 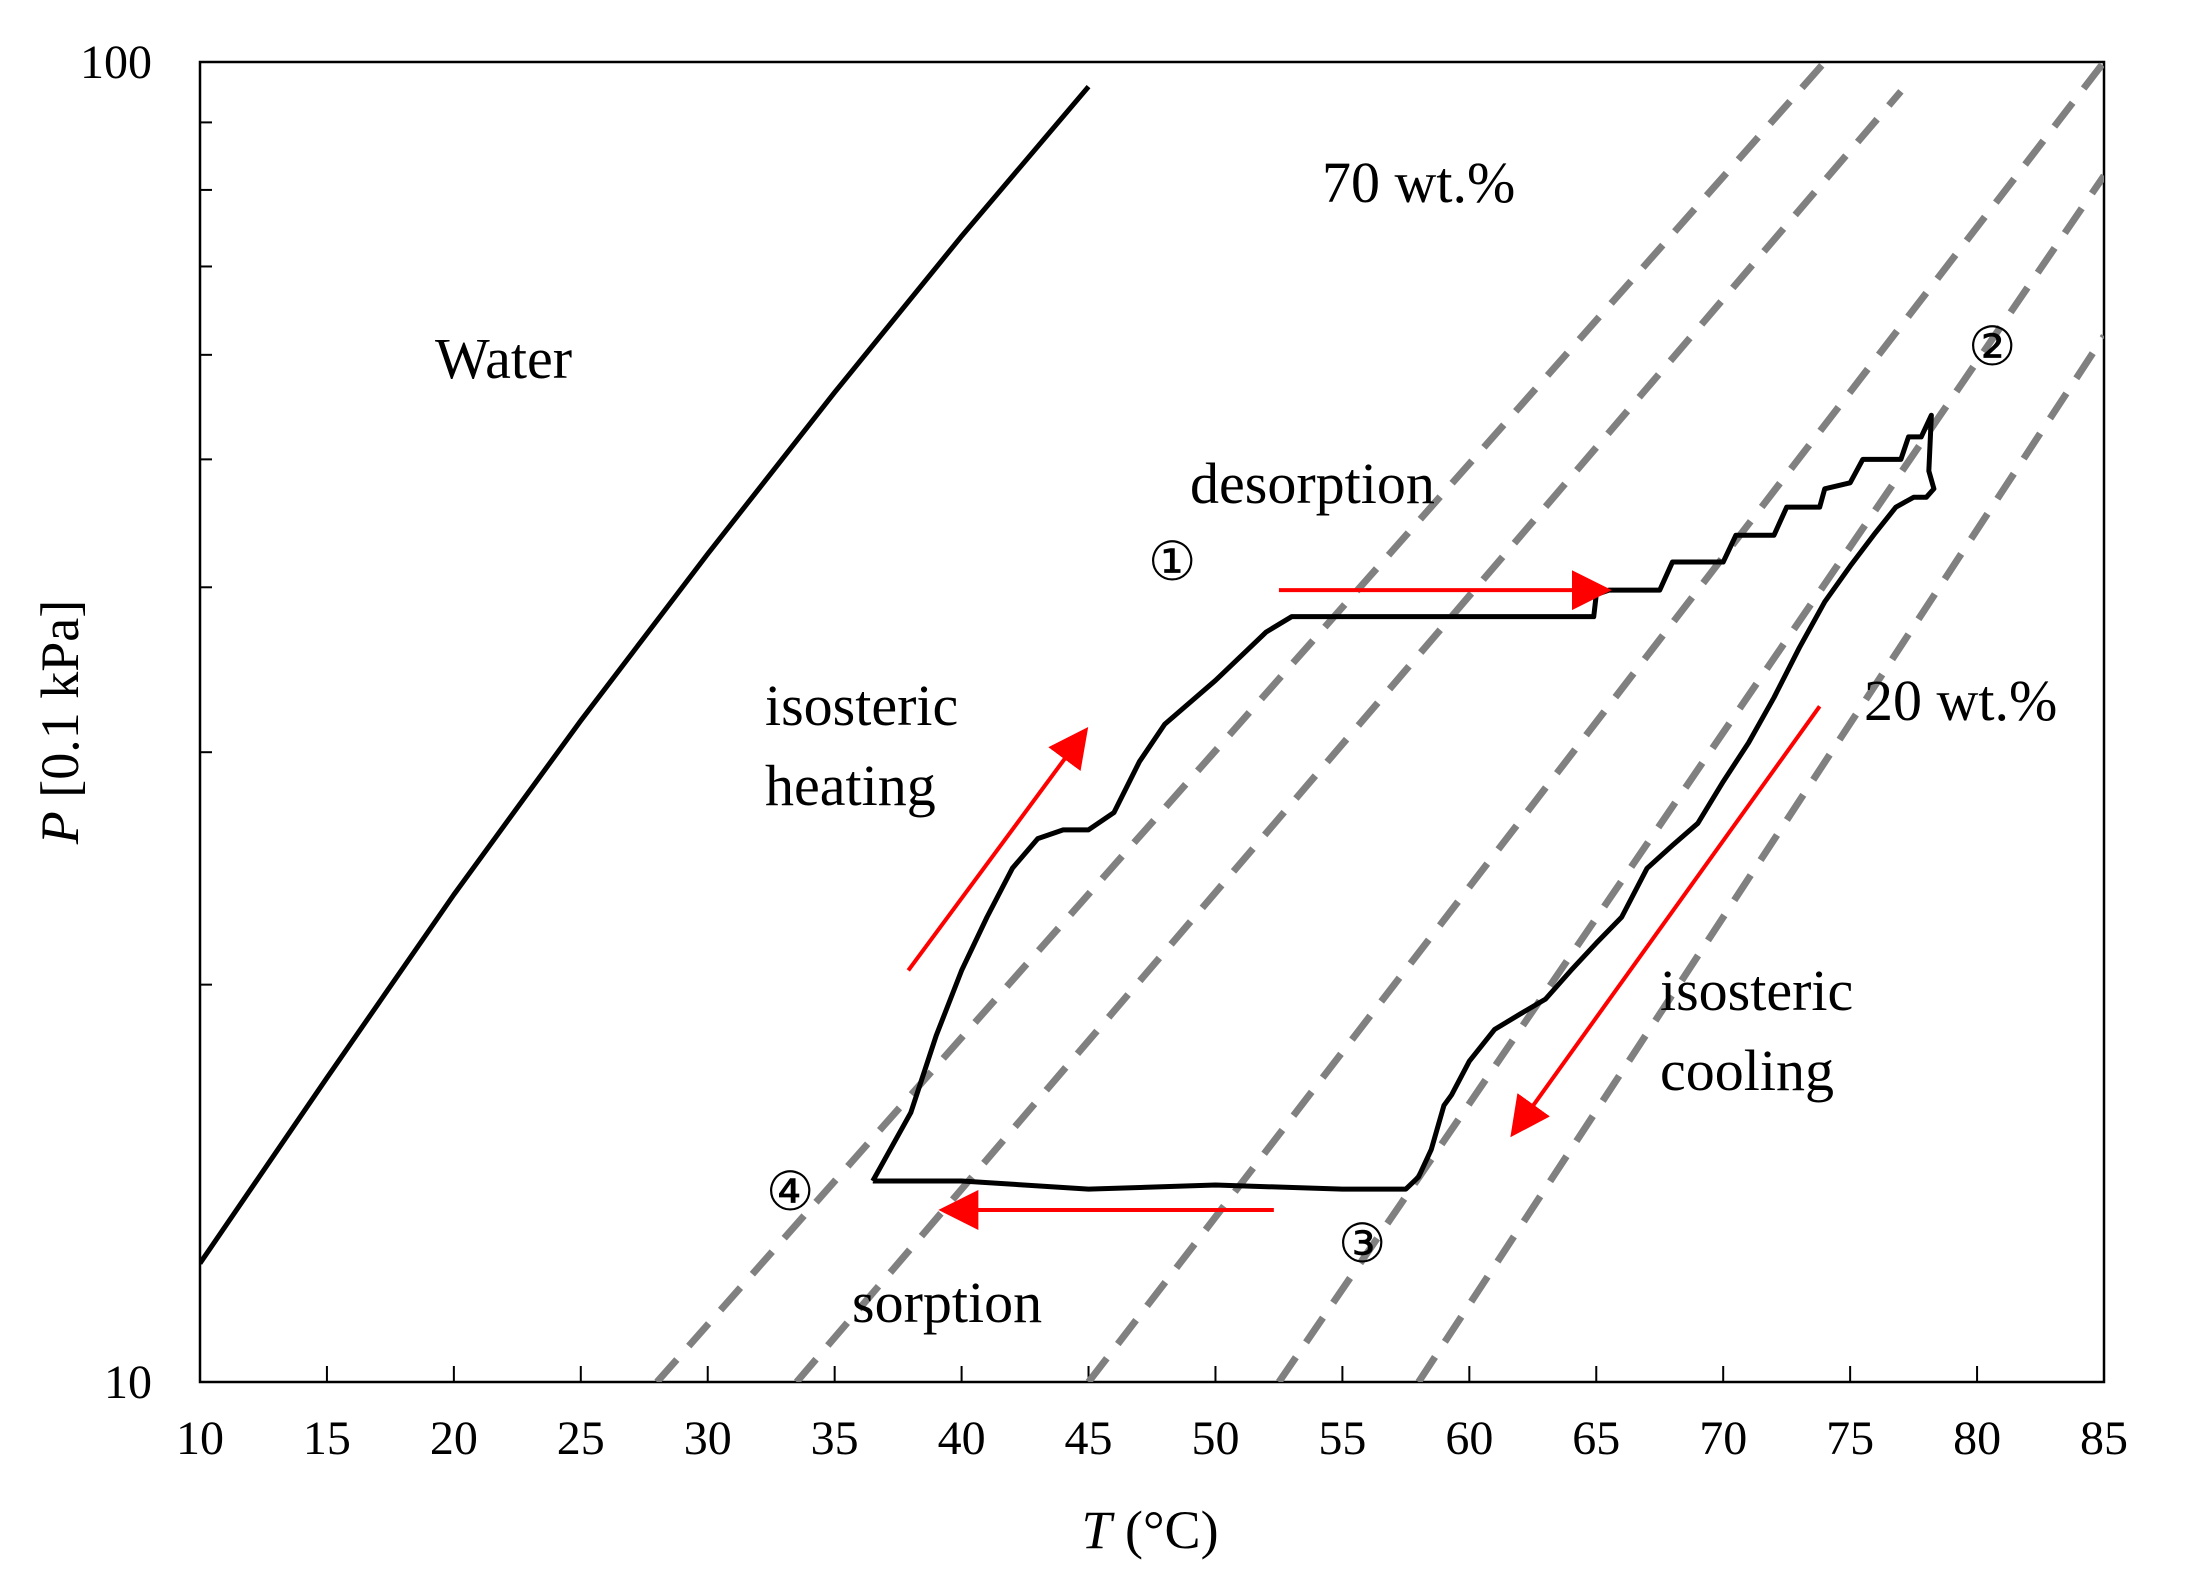 I want to click on x-tick-label: 65, so click(x=1596, y=1438).